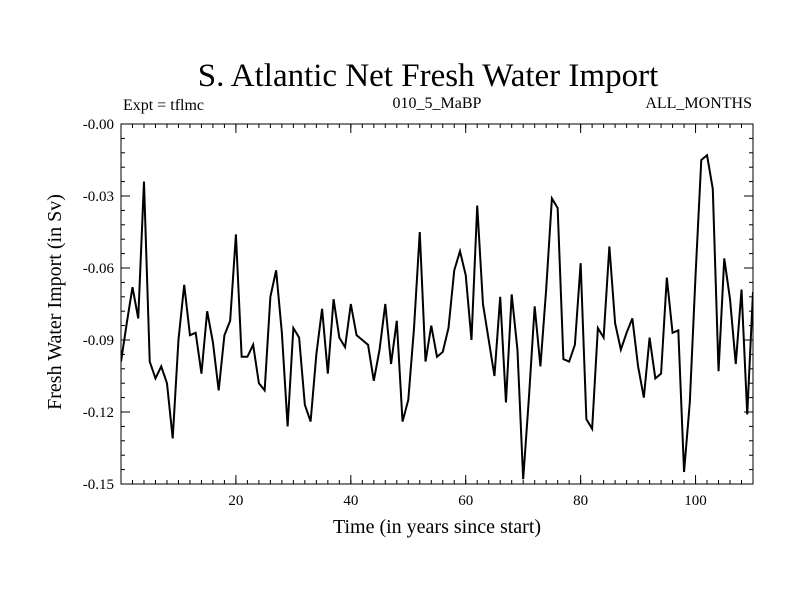  I want to click on y-tick-label: -0.03, so click(98, 197).